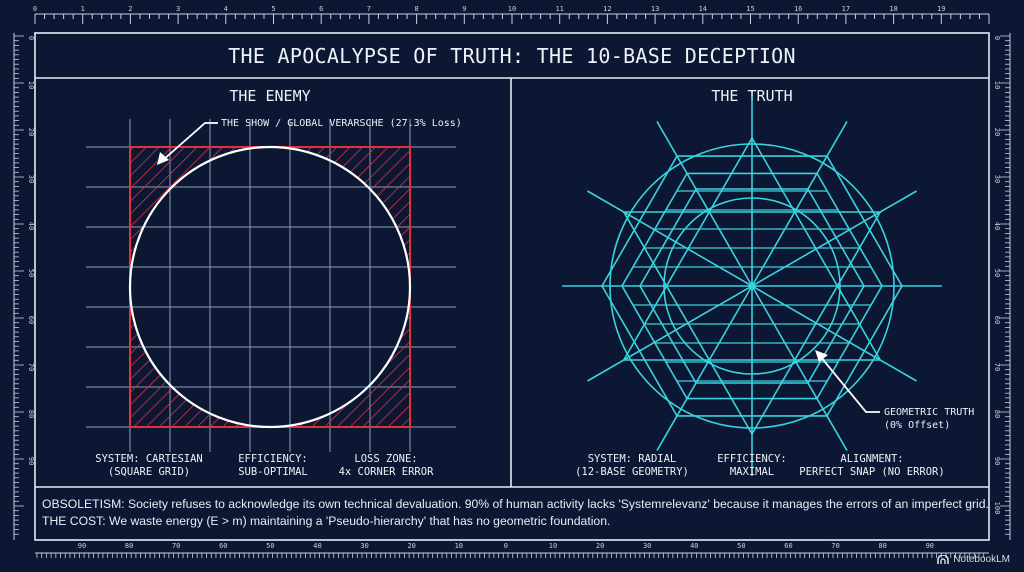  What do you see at coordinates (273, 459) in the screenshot?
I see `caption-efficiency-line1: EFFICIENCY:` at bounding box center [273, 459].